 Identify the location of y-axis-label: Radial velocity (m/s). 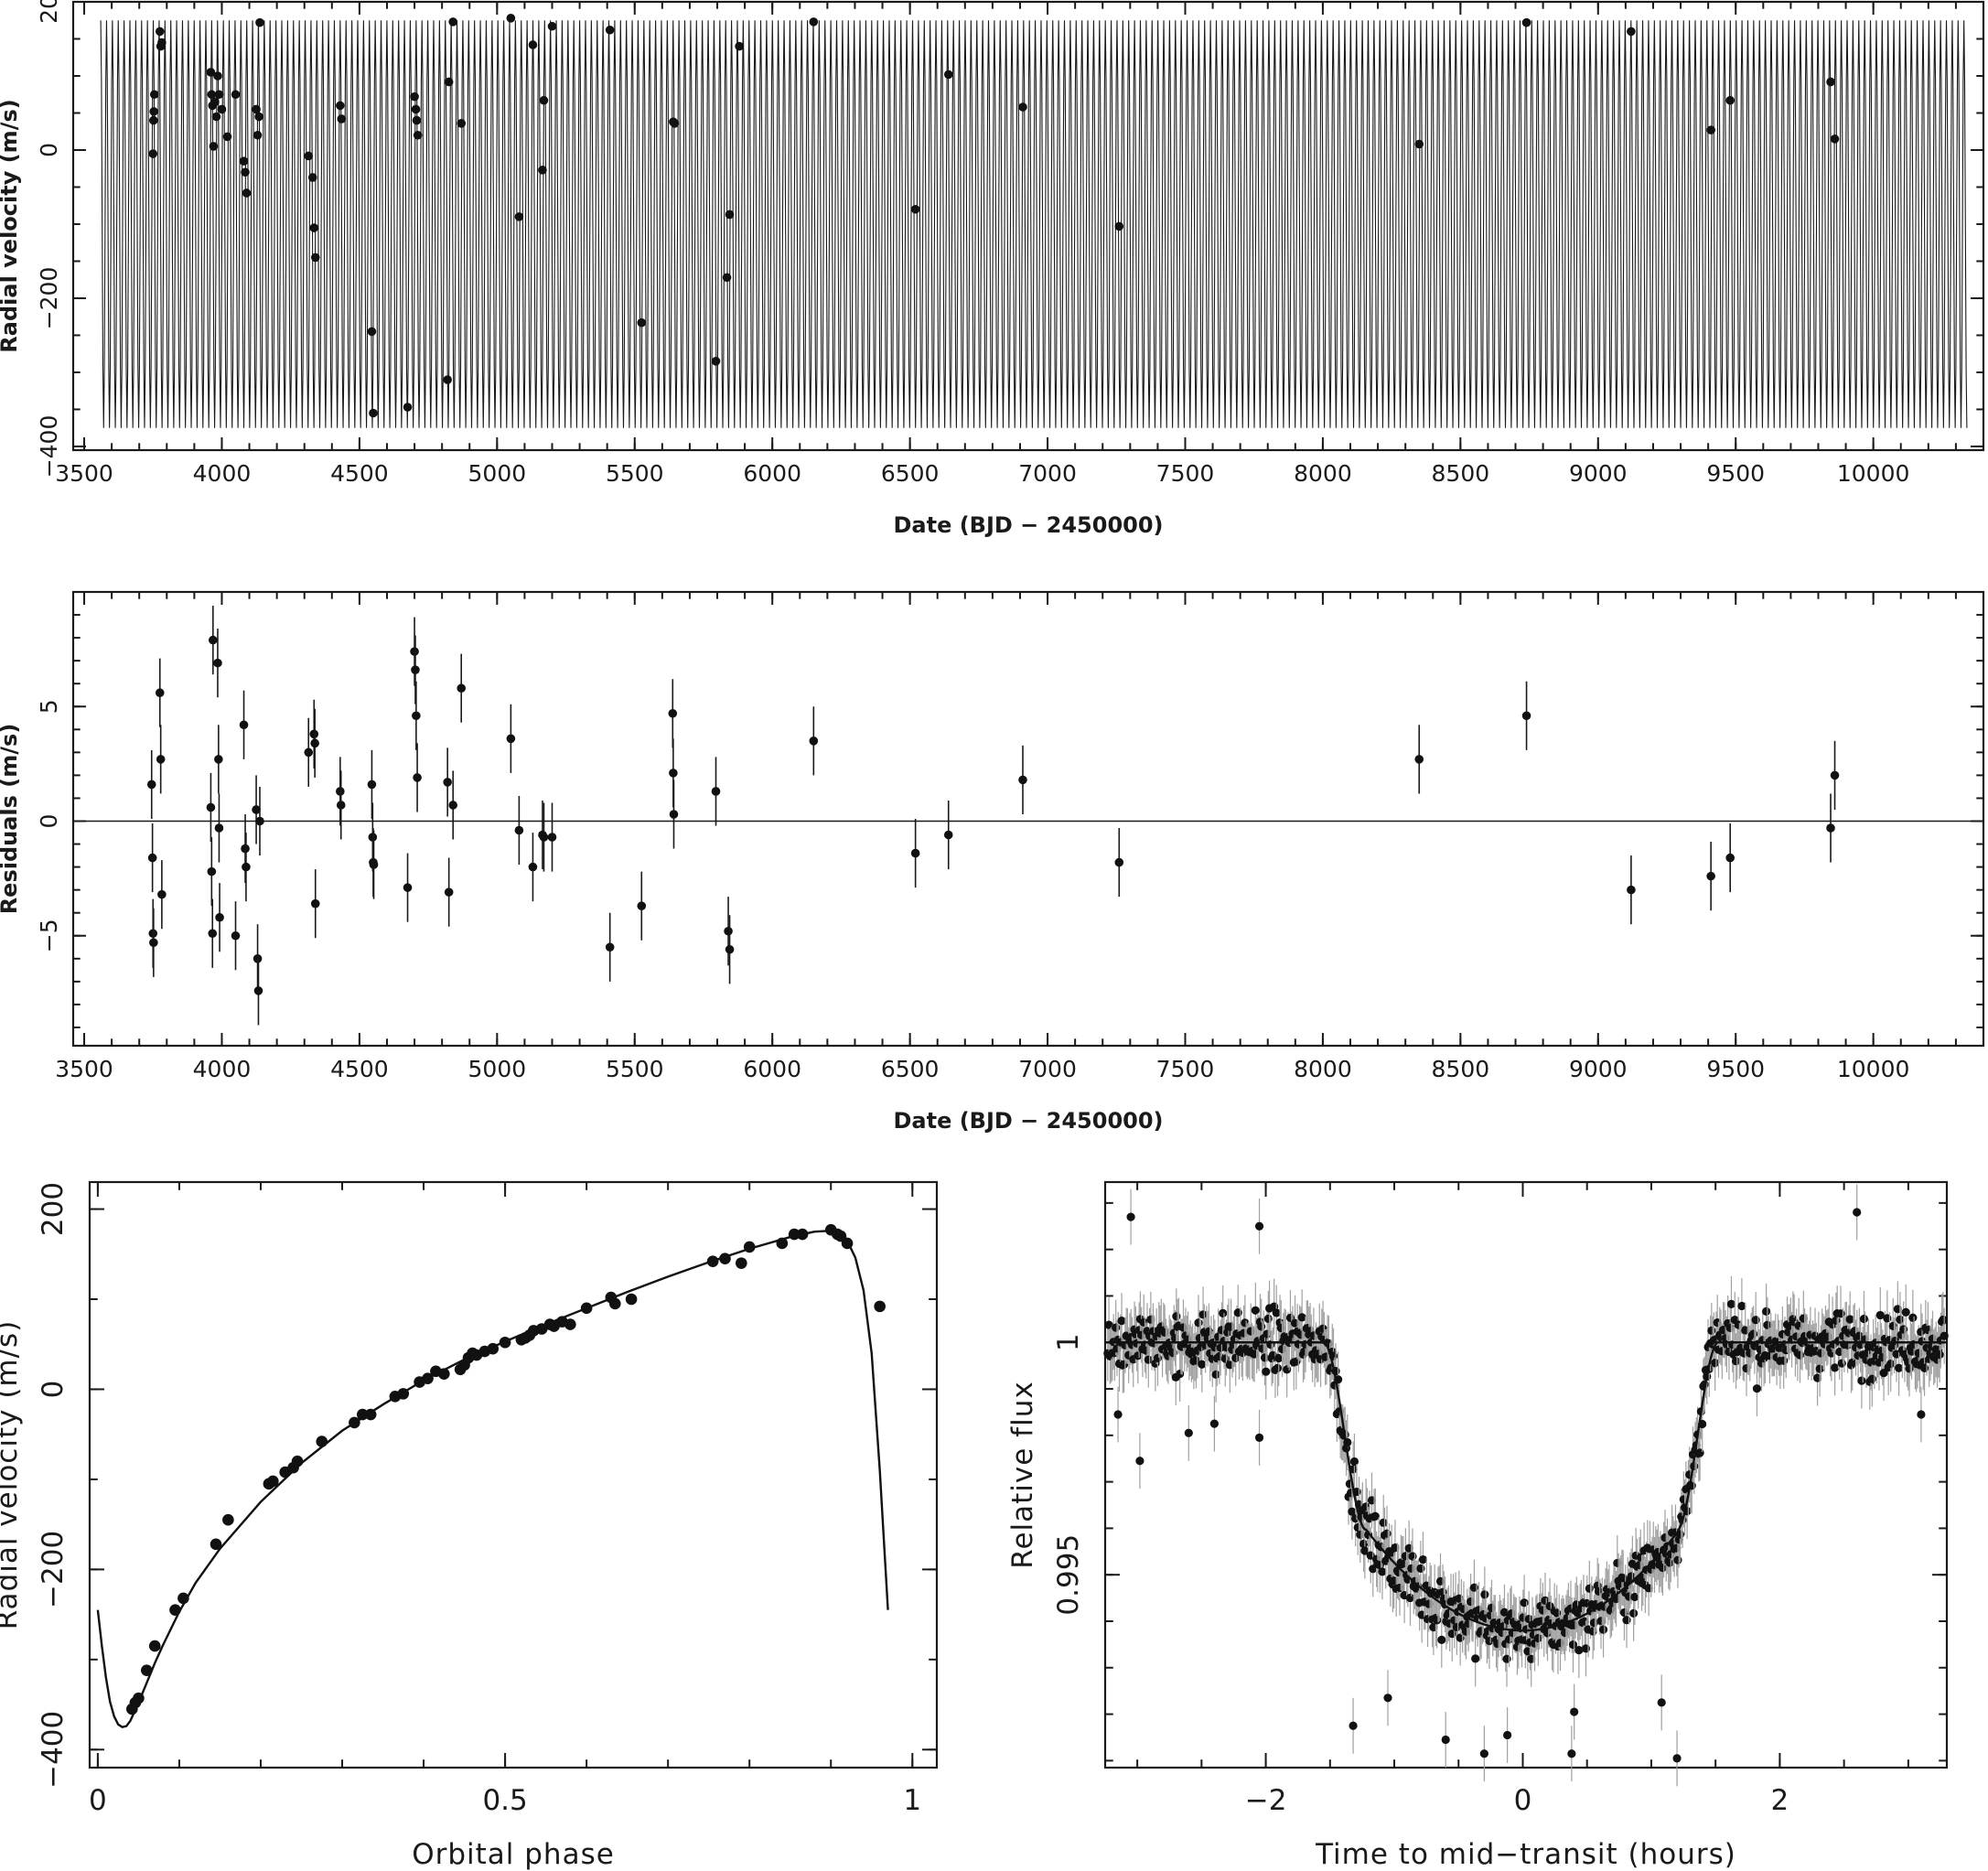
(11, 225).